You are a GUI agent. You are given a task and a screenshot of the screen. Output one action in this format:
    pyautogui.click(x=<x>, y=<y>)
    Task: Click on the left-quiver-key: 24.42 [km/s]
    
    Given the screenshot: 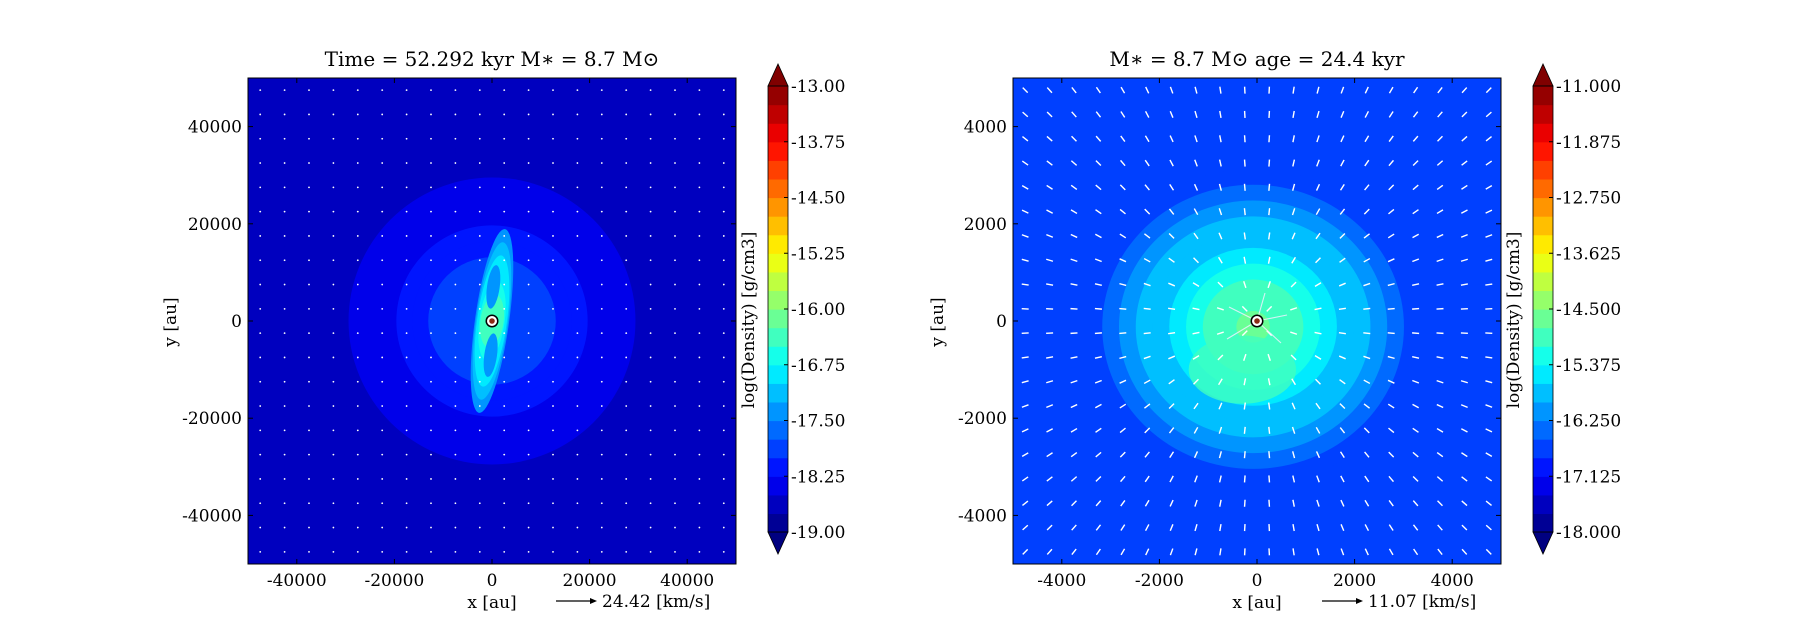 What is the action you would take?
    pyautogui.click(x=633, y=602)
    